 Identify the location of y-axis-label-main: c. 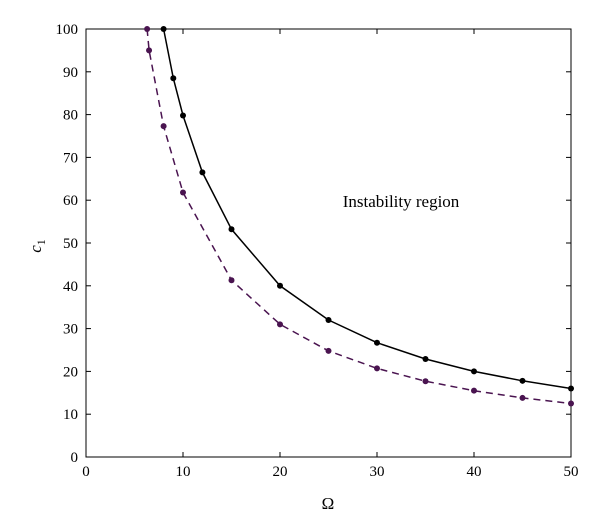
(35, 249).